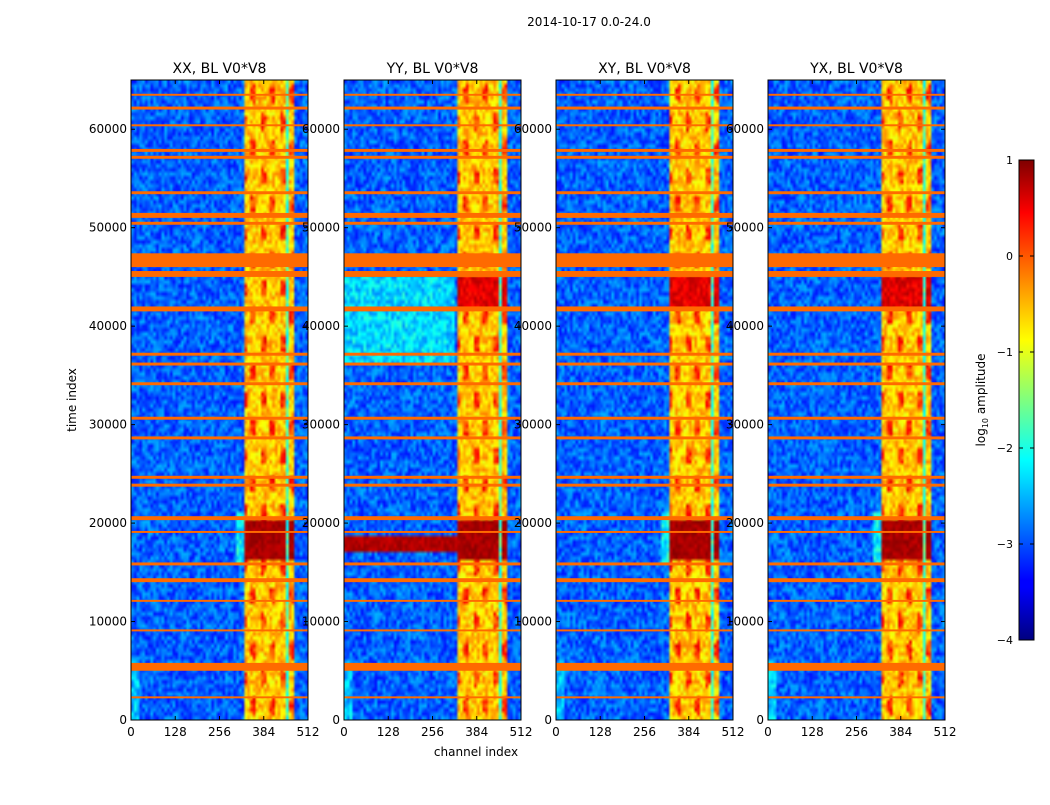  Describe the element at coordinates (945, 732) in the screenshot. I see `x-tick-label: 512` at that location.